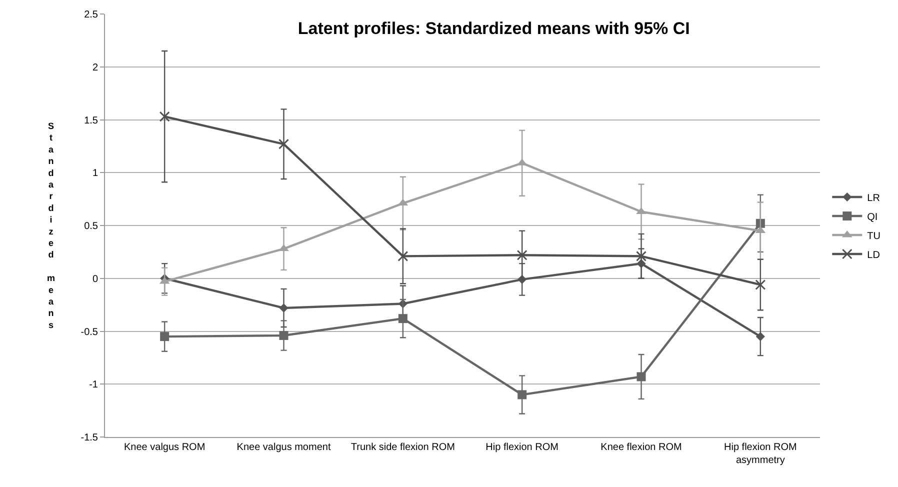 The height and width of the screenshot is (487, 898). What do you see at coordinates (873, 236) in the screenshot?
I see `legend-label: TU` at bounding box center [873, 236].